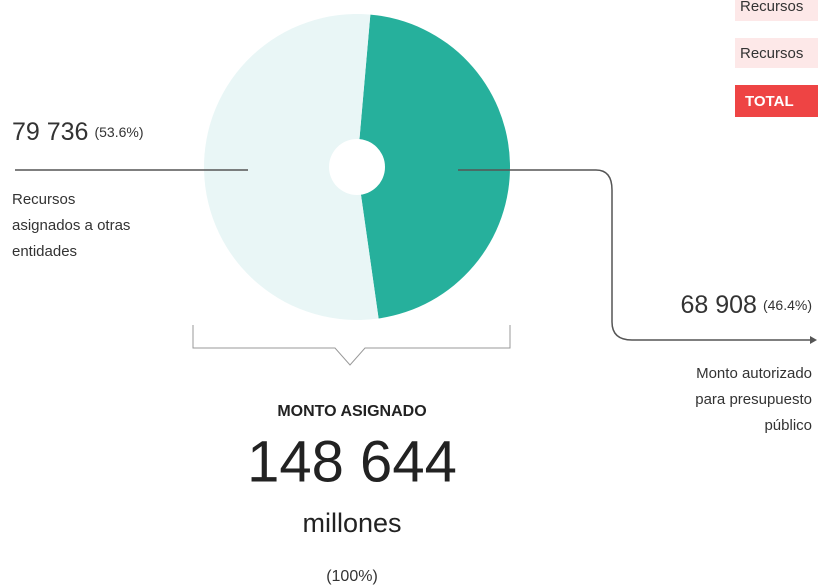 The height and width of the screenshot is (587, 818). What do you see at coordinates (352, 576) in the screenshot?
I see `total-percent: (100%)` at bounding box center [352, 576].